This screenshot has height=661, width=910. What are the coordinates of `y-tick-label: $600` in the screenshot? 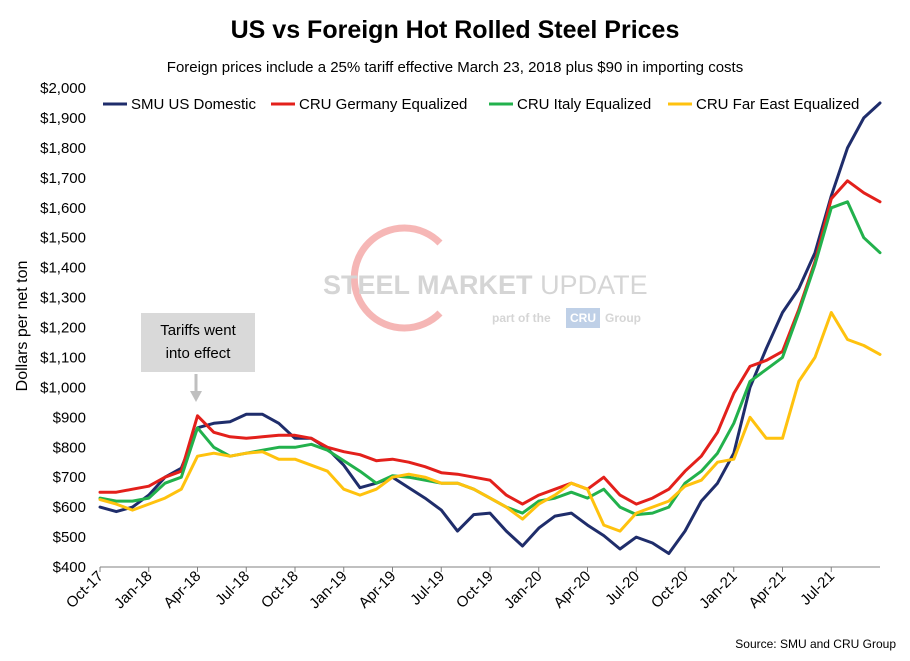 It's located at (69, 507).